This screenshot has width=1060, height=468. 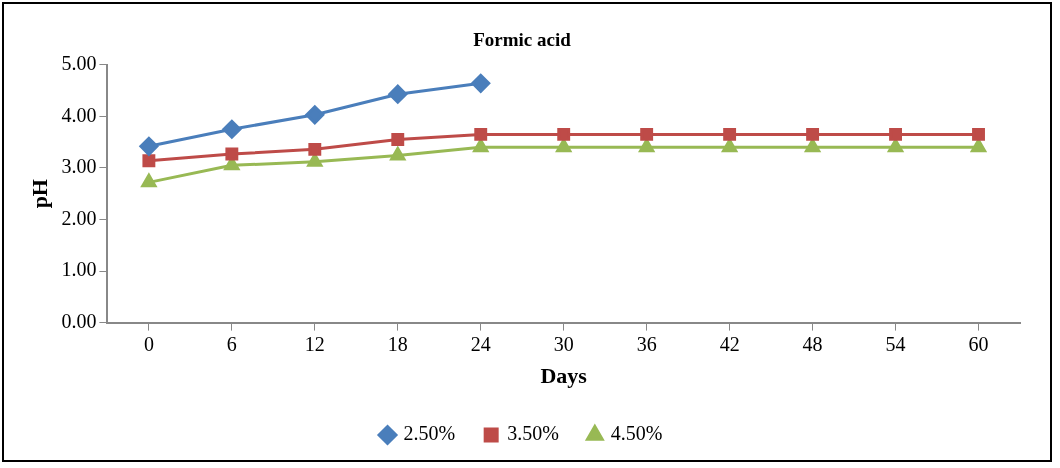 I want to click on x-tick-label: 12, so click(x=314, y=343).